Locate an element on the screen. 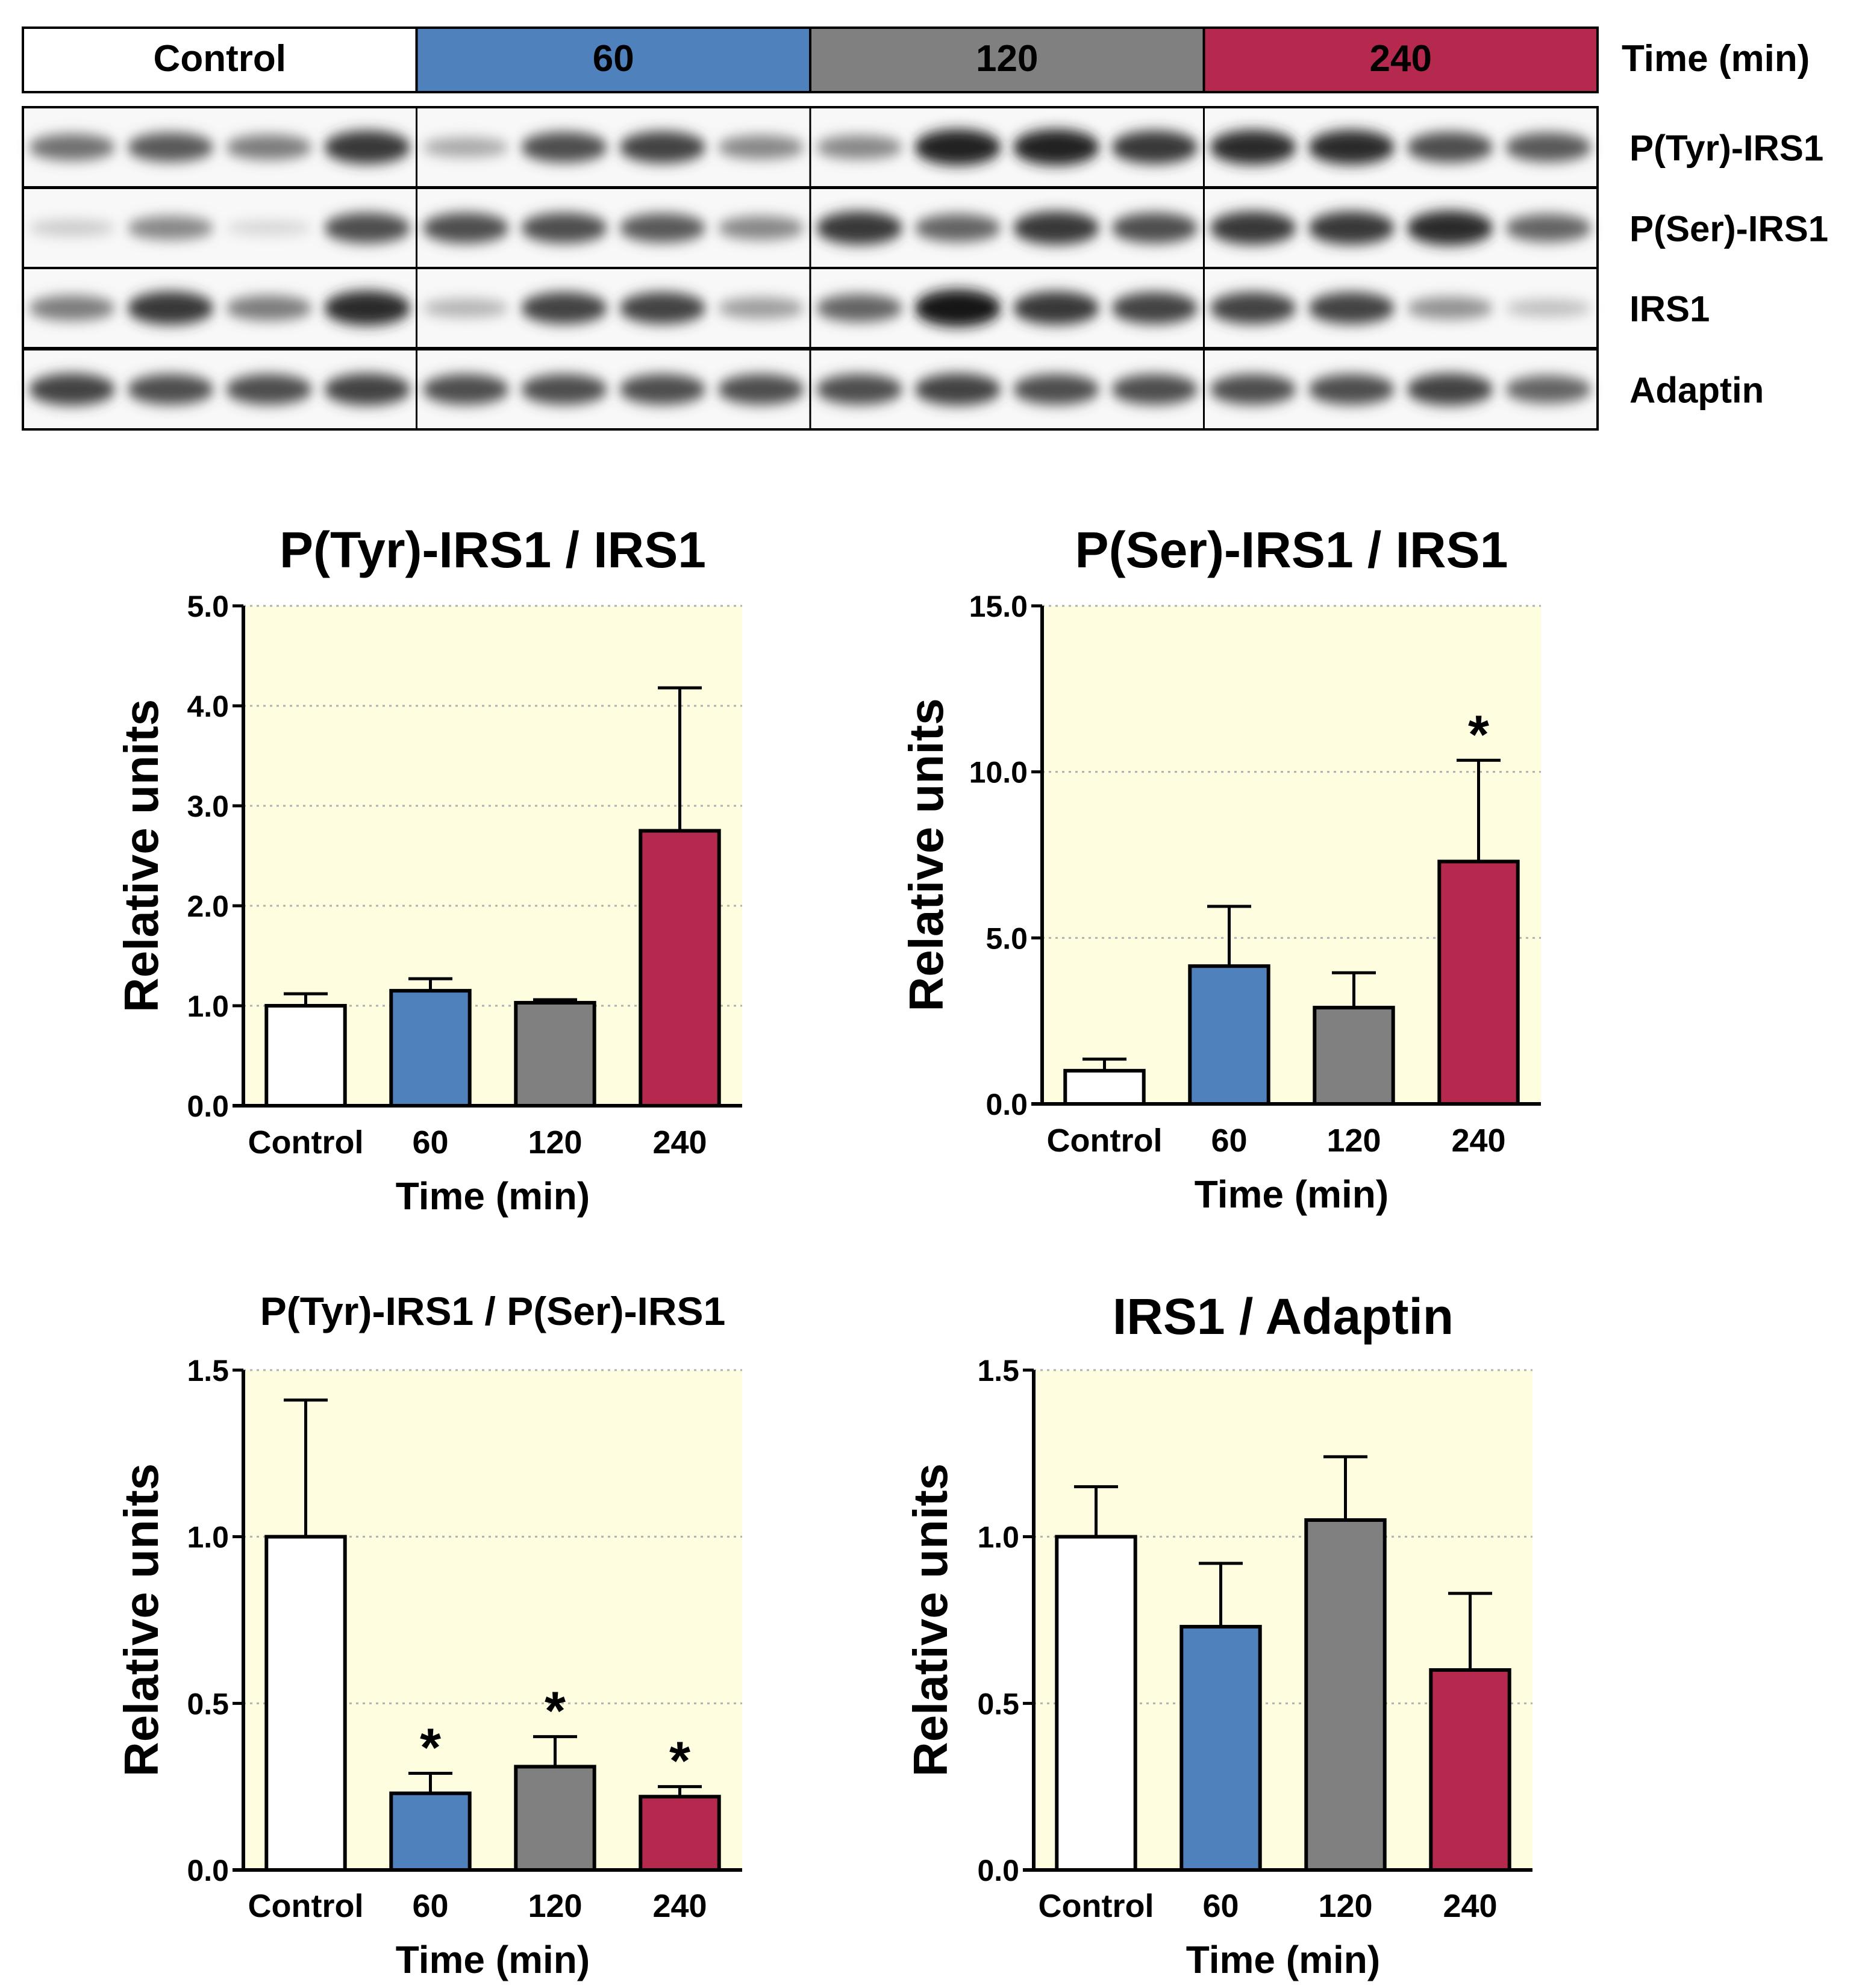 The height and width of the screenshot is (1988, 1862). time-axis-label: Time (min) is located at coordinates (1716, 58).